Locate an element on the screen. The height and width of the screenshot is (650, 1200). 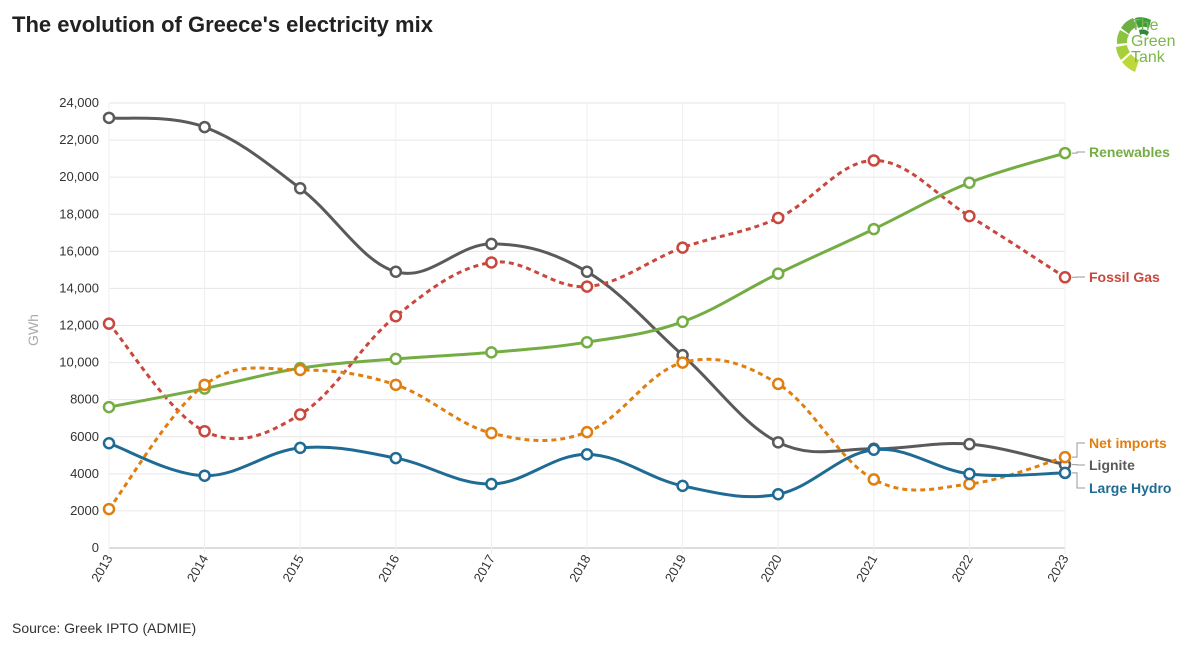
x-tick-label: 2019 is located at coordinates (675, 568).